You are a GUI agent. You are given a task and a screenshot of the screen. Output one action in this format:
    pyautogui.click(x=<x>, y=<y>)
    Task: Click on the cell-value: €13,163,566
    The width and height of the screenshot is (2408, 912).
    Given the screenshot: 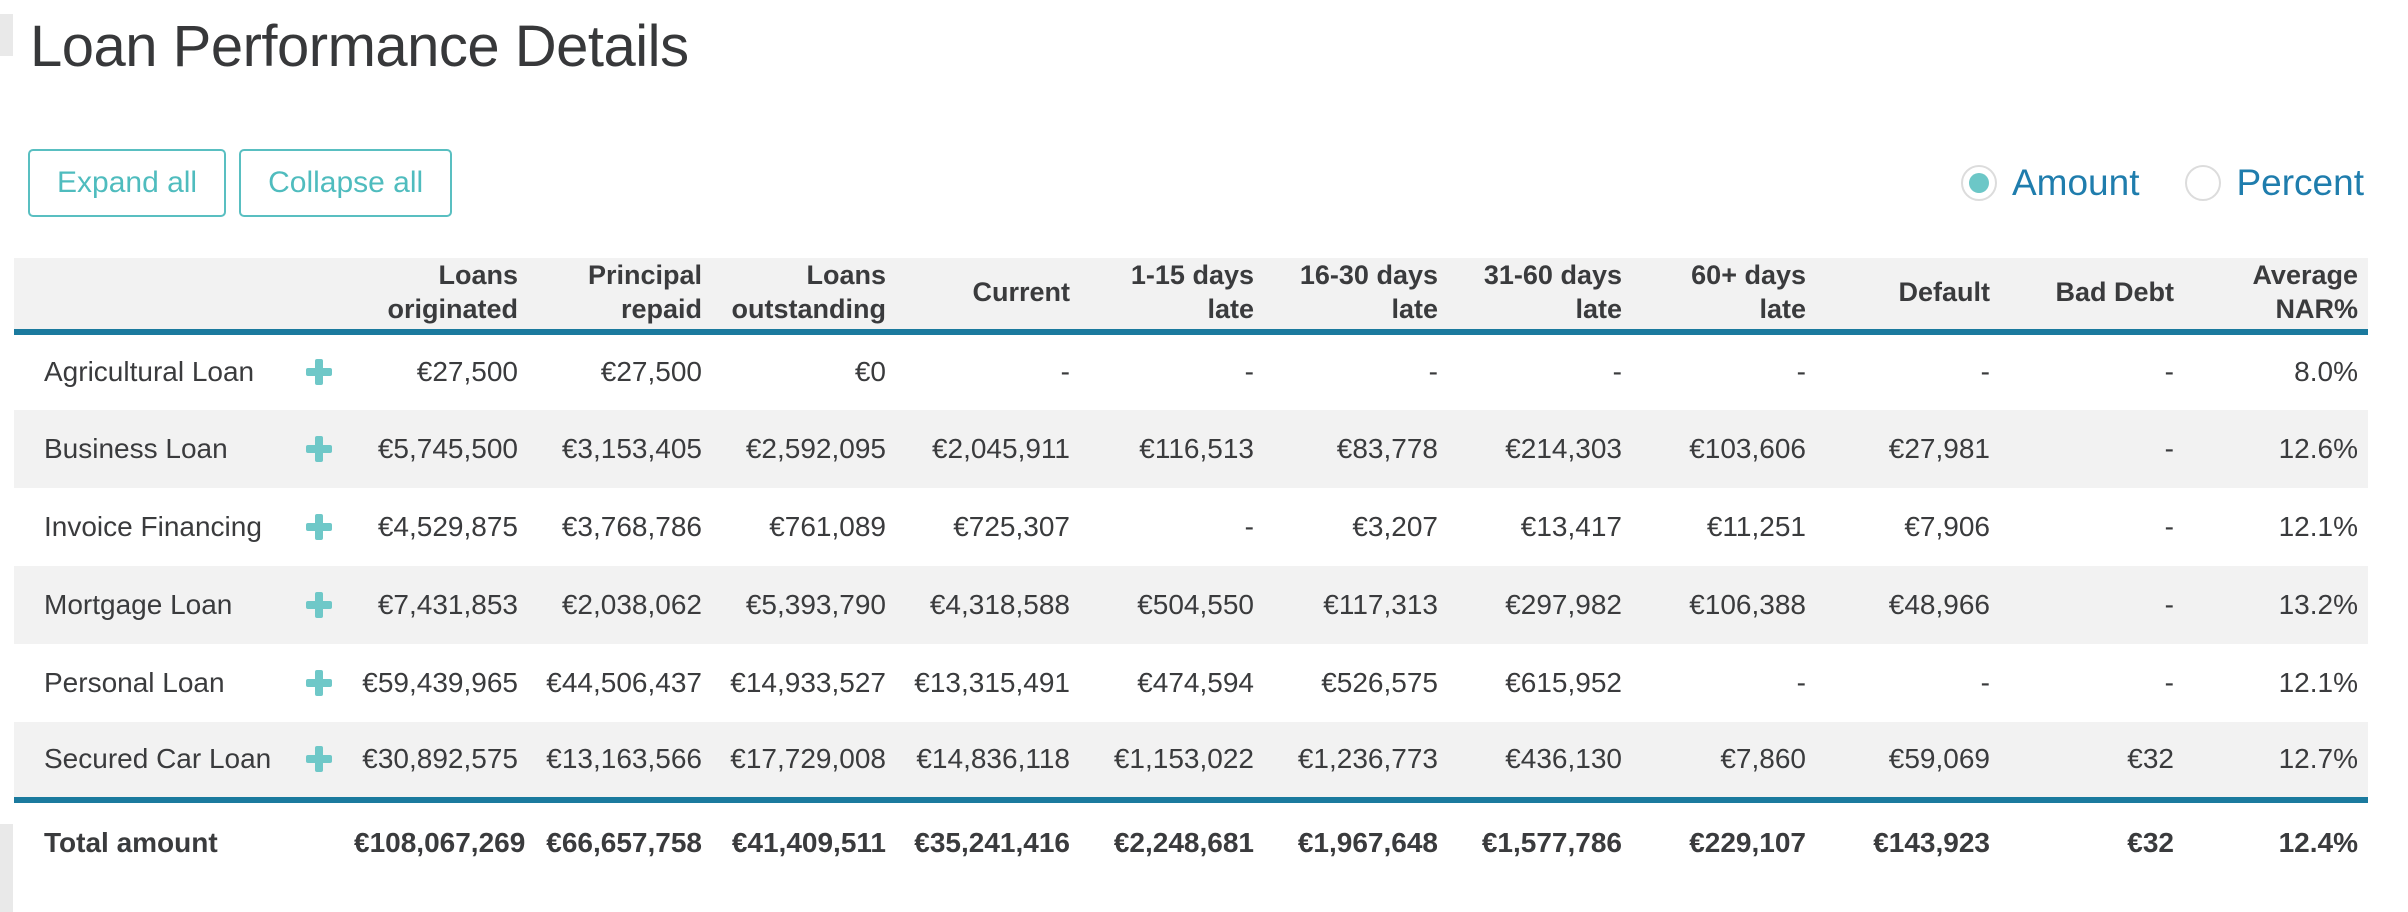 What is the action you would take?
    pyautogui.click(x=624, y=759)
    